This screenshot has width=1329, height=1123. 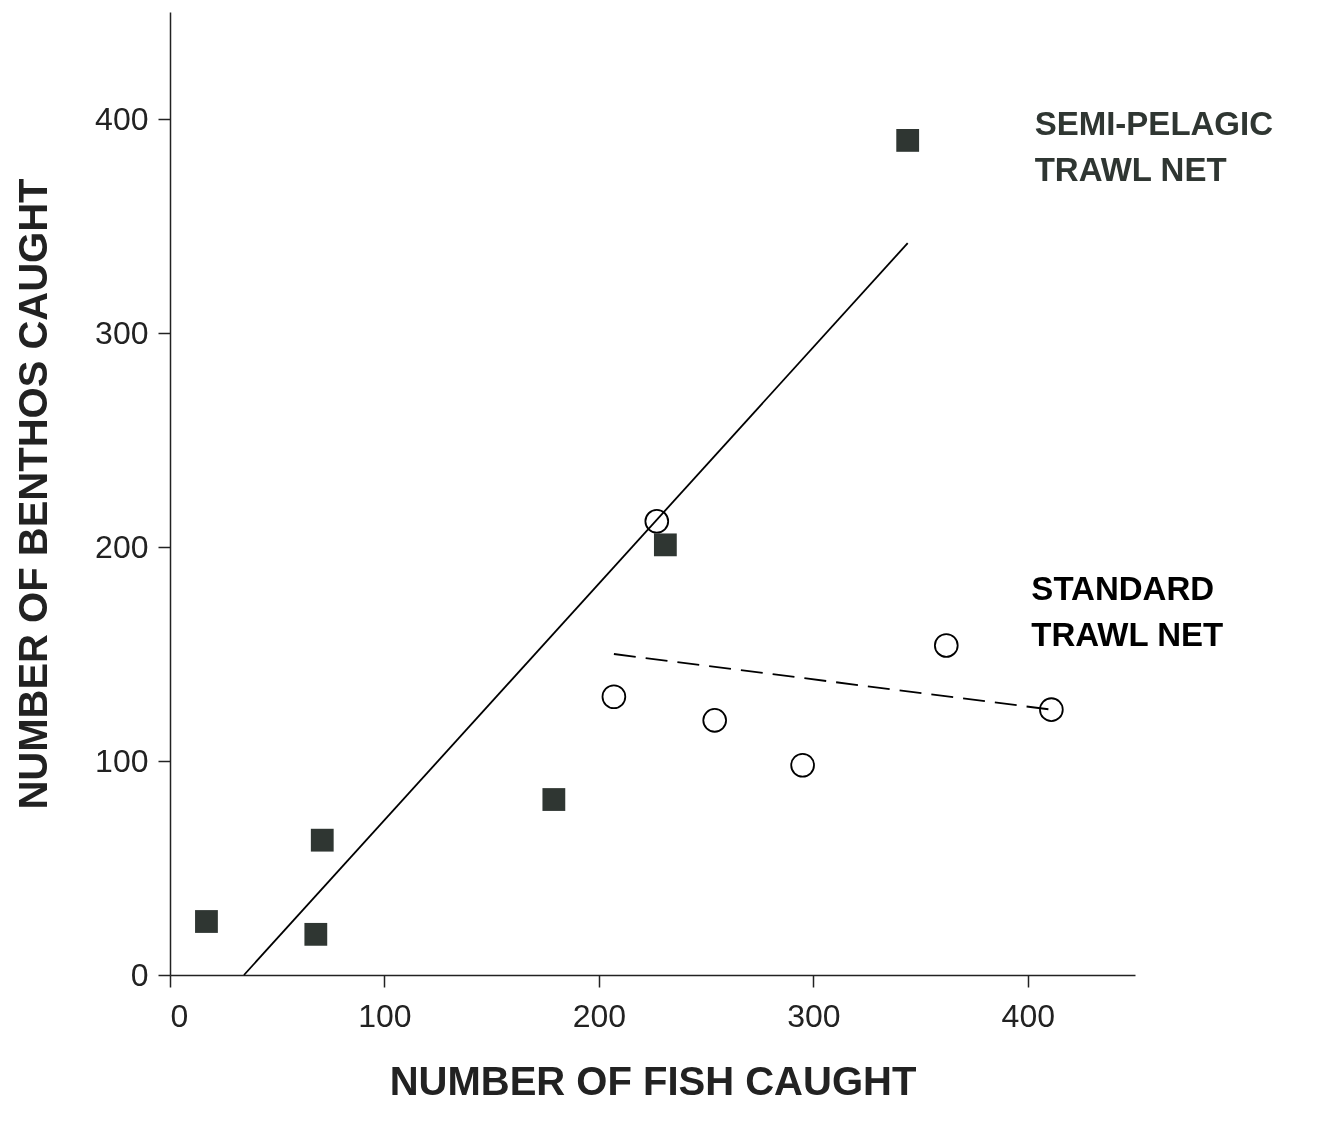 I want to click on y-tick-label: 100, so click(x=122, y=760).